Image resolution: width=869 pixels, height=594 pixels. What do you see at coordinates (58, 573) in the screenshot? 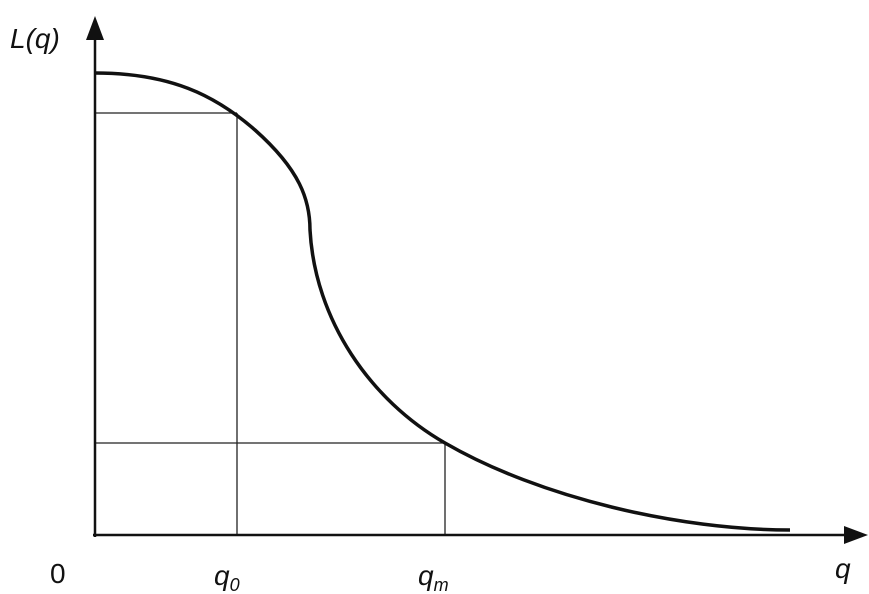
I see `origin-label: 0` at bounding box center [58, 573].